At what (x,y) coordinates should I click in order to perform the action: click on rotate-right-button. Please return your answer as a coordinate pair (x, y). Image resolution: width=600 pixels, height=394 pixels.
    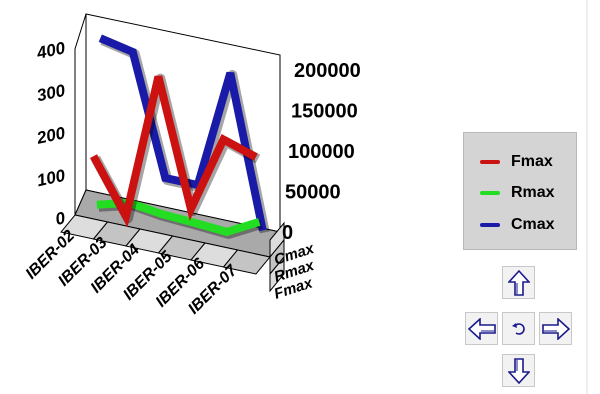
    Looking at the image, I should click on (555, 328).